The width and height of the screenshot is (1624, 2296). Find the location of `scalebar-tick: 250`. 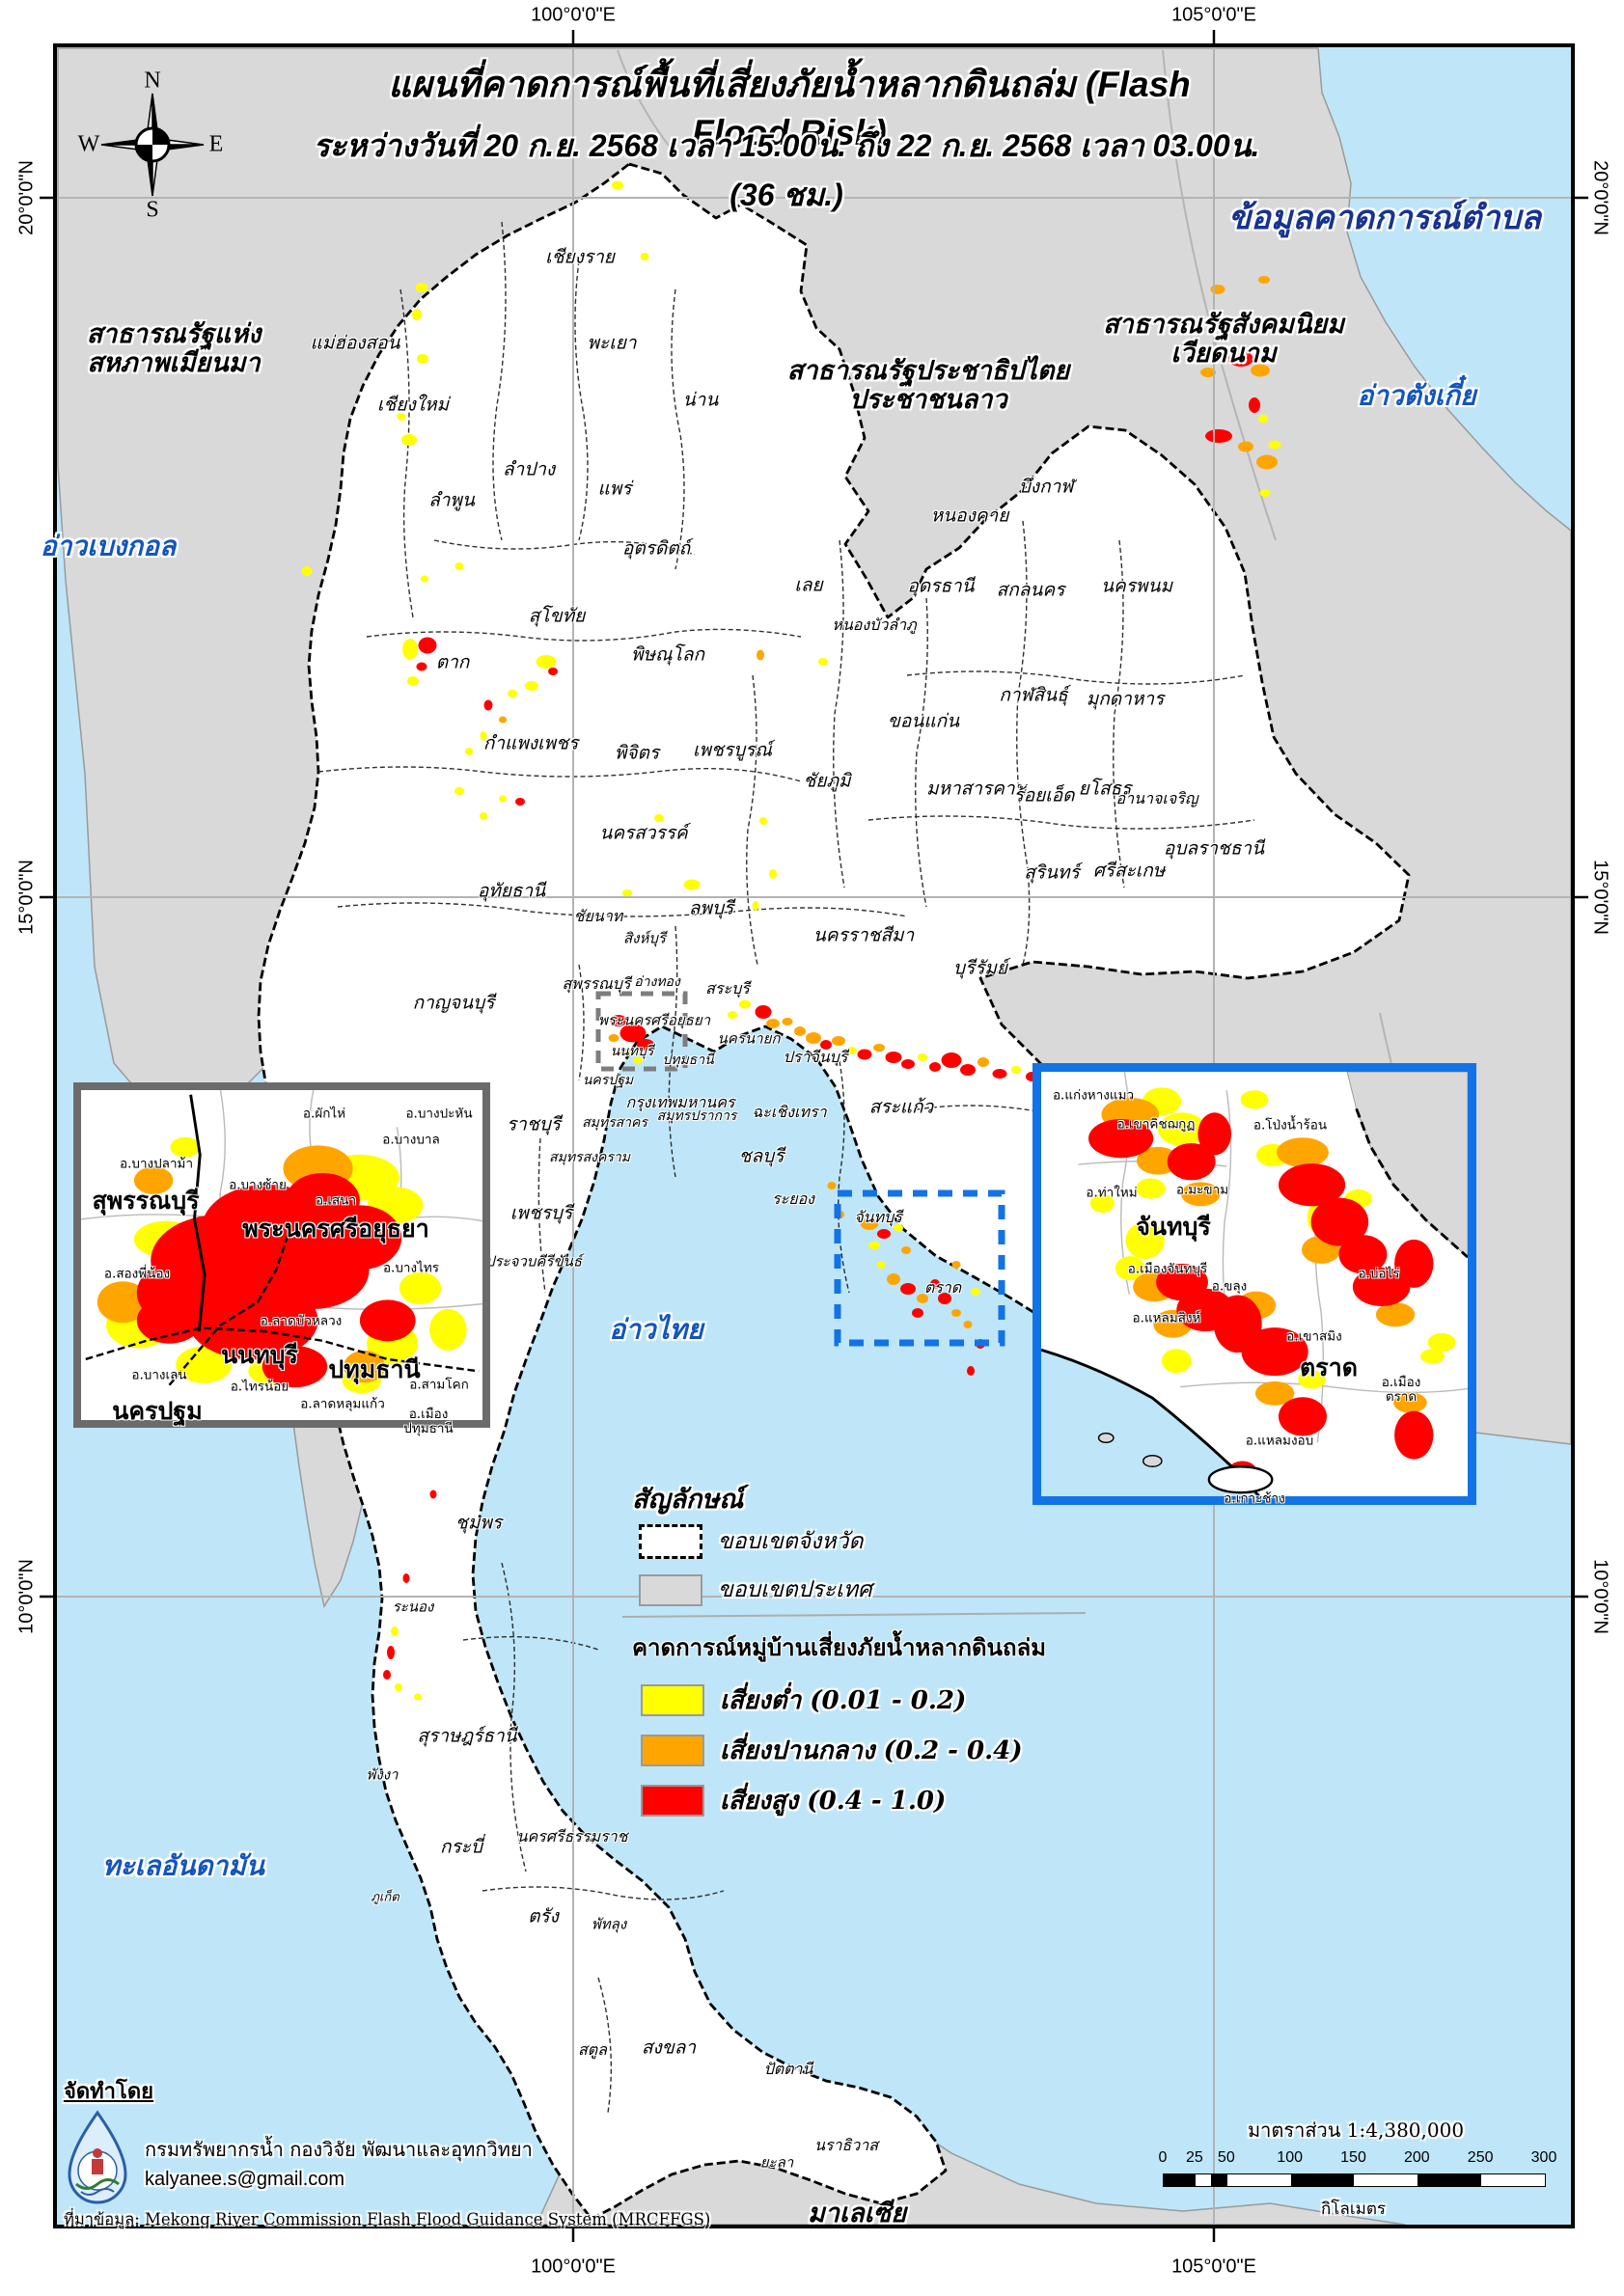

scalebar-tick: 250 is located at coordinates (1481, 2158).